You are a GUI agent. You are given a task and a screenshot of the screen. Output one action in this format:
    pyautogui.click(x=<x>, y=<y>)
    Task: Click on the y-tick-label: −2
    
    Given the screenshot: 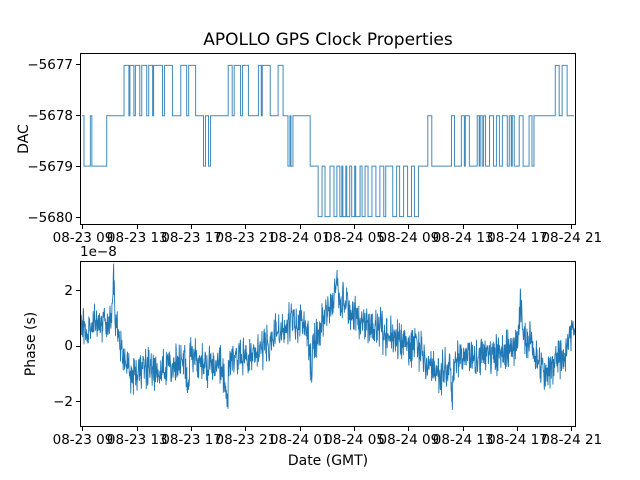 What is the action you would take?
    pyautogui.click(x=63, y=401)
    